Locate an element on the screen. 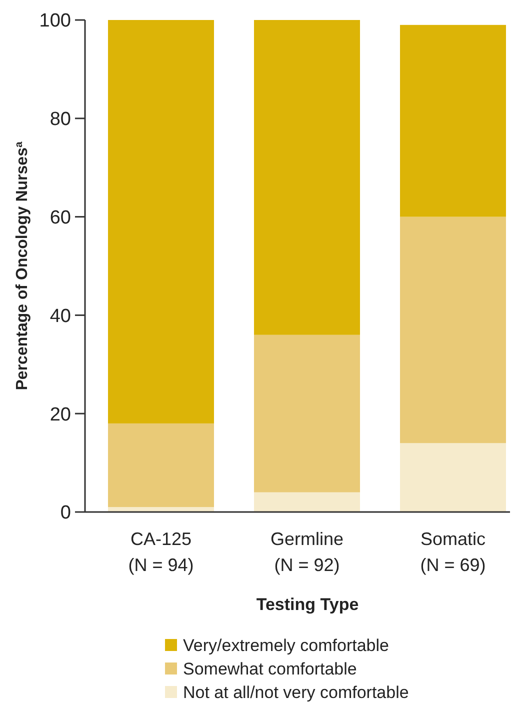  y-tick-label: 60 is located at coordinates (60, 217).